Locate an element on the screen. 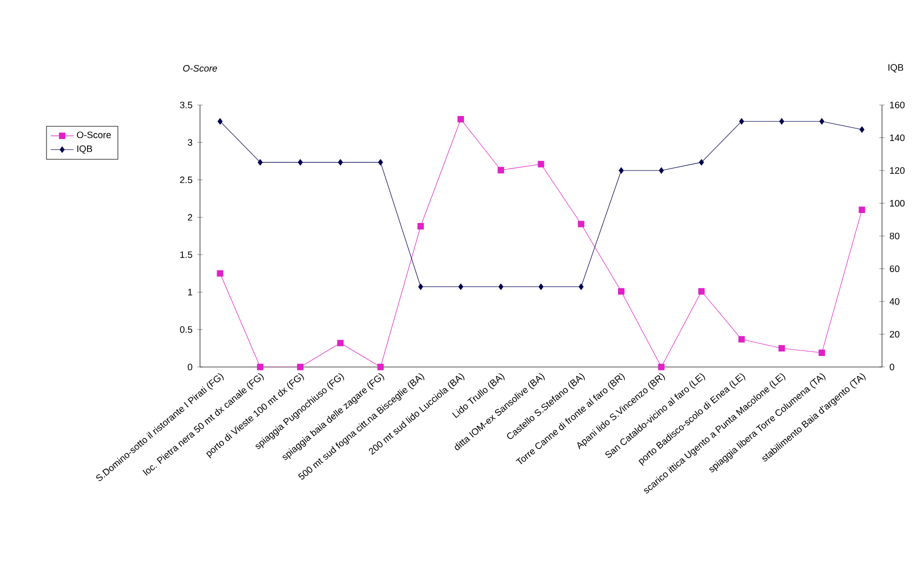  y2-tick-label: 160 is located at coordinates (897, 105).